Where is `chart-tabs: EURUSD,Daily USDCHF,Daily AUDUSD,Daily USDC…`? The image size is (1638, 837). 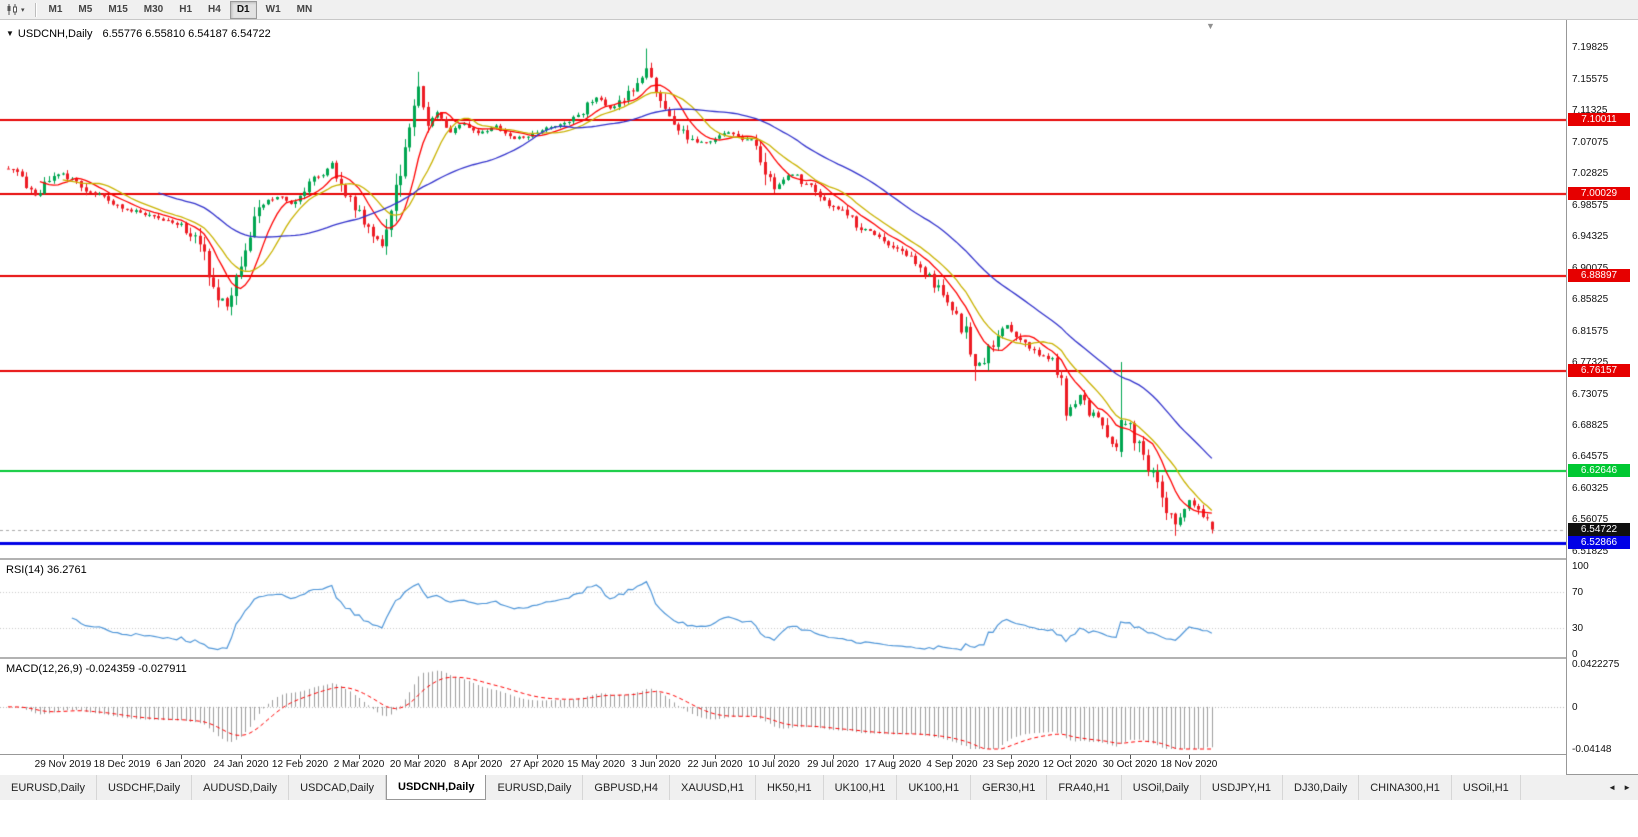 chart-tabs: EURUSD,Daily USDCHF,Daily AUDUSD,Daily USDC… is located at coordinates (800, 787).